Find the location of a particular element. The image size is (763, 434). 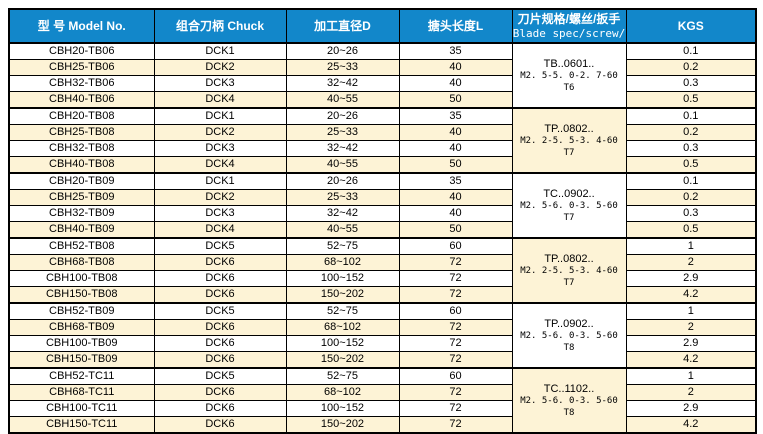

table-row: CBH100-TB09 DCK6 100~152 72 2.9 is located at coordinates (382, 343).